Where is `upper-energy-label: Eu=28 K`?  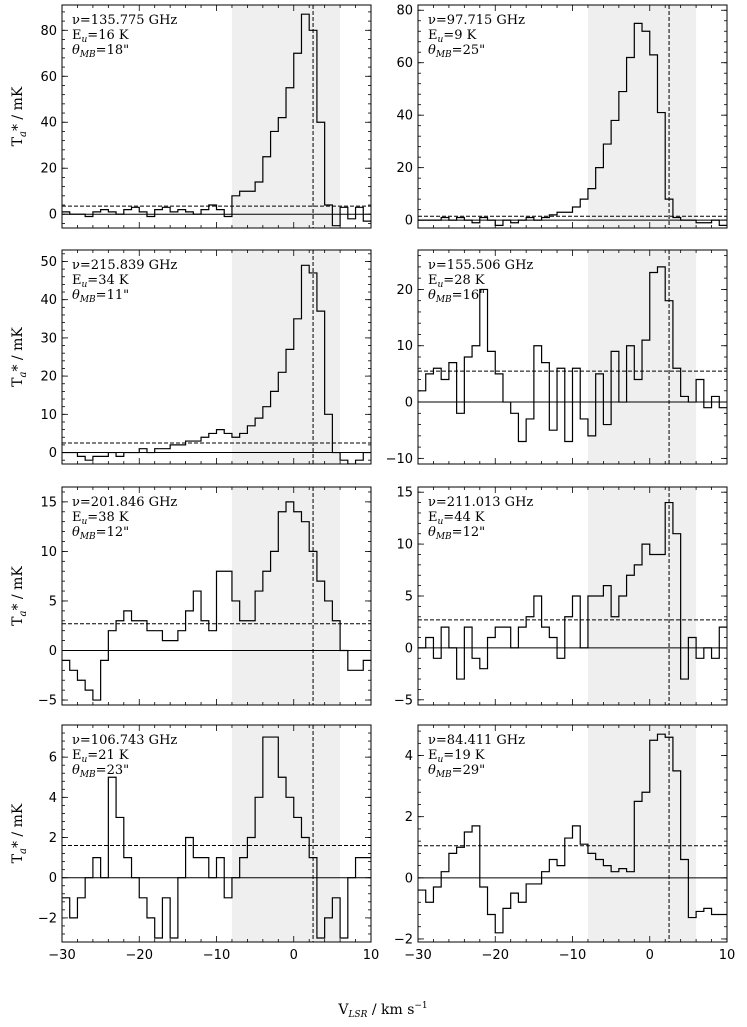
upper-energy-label: Eu=28 K is located at coordinates (456, 281).